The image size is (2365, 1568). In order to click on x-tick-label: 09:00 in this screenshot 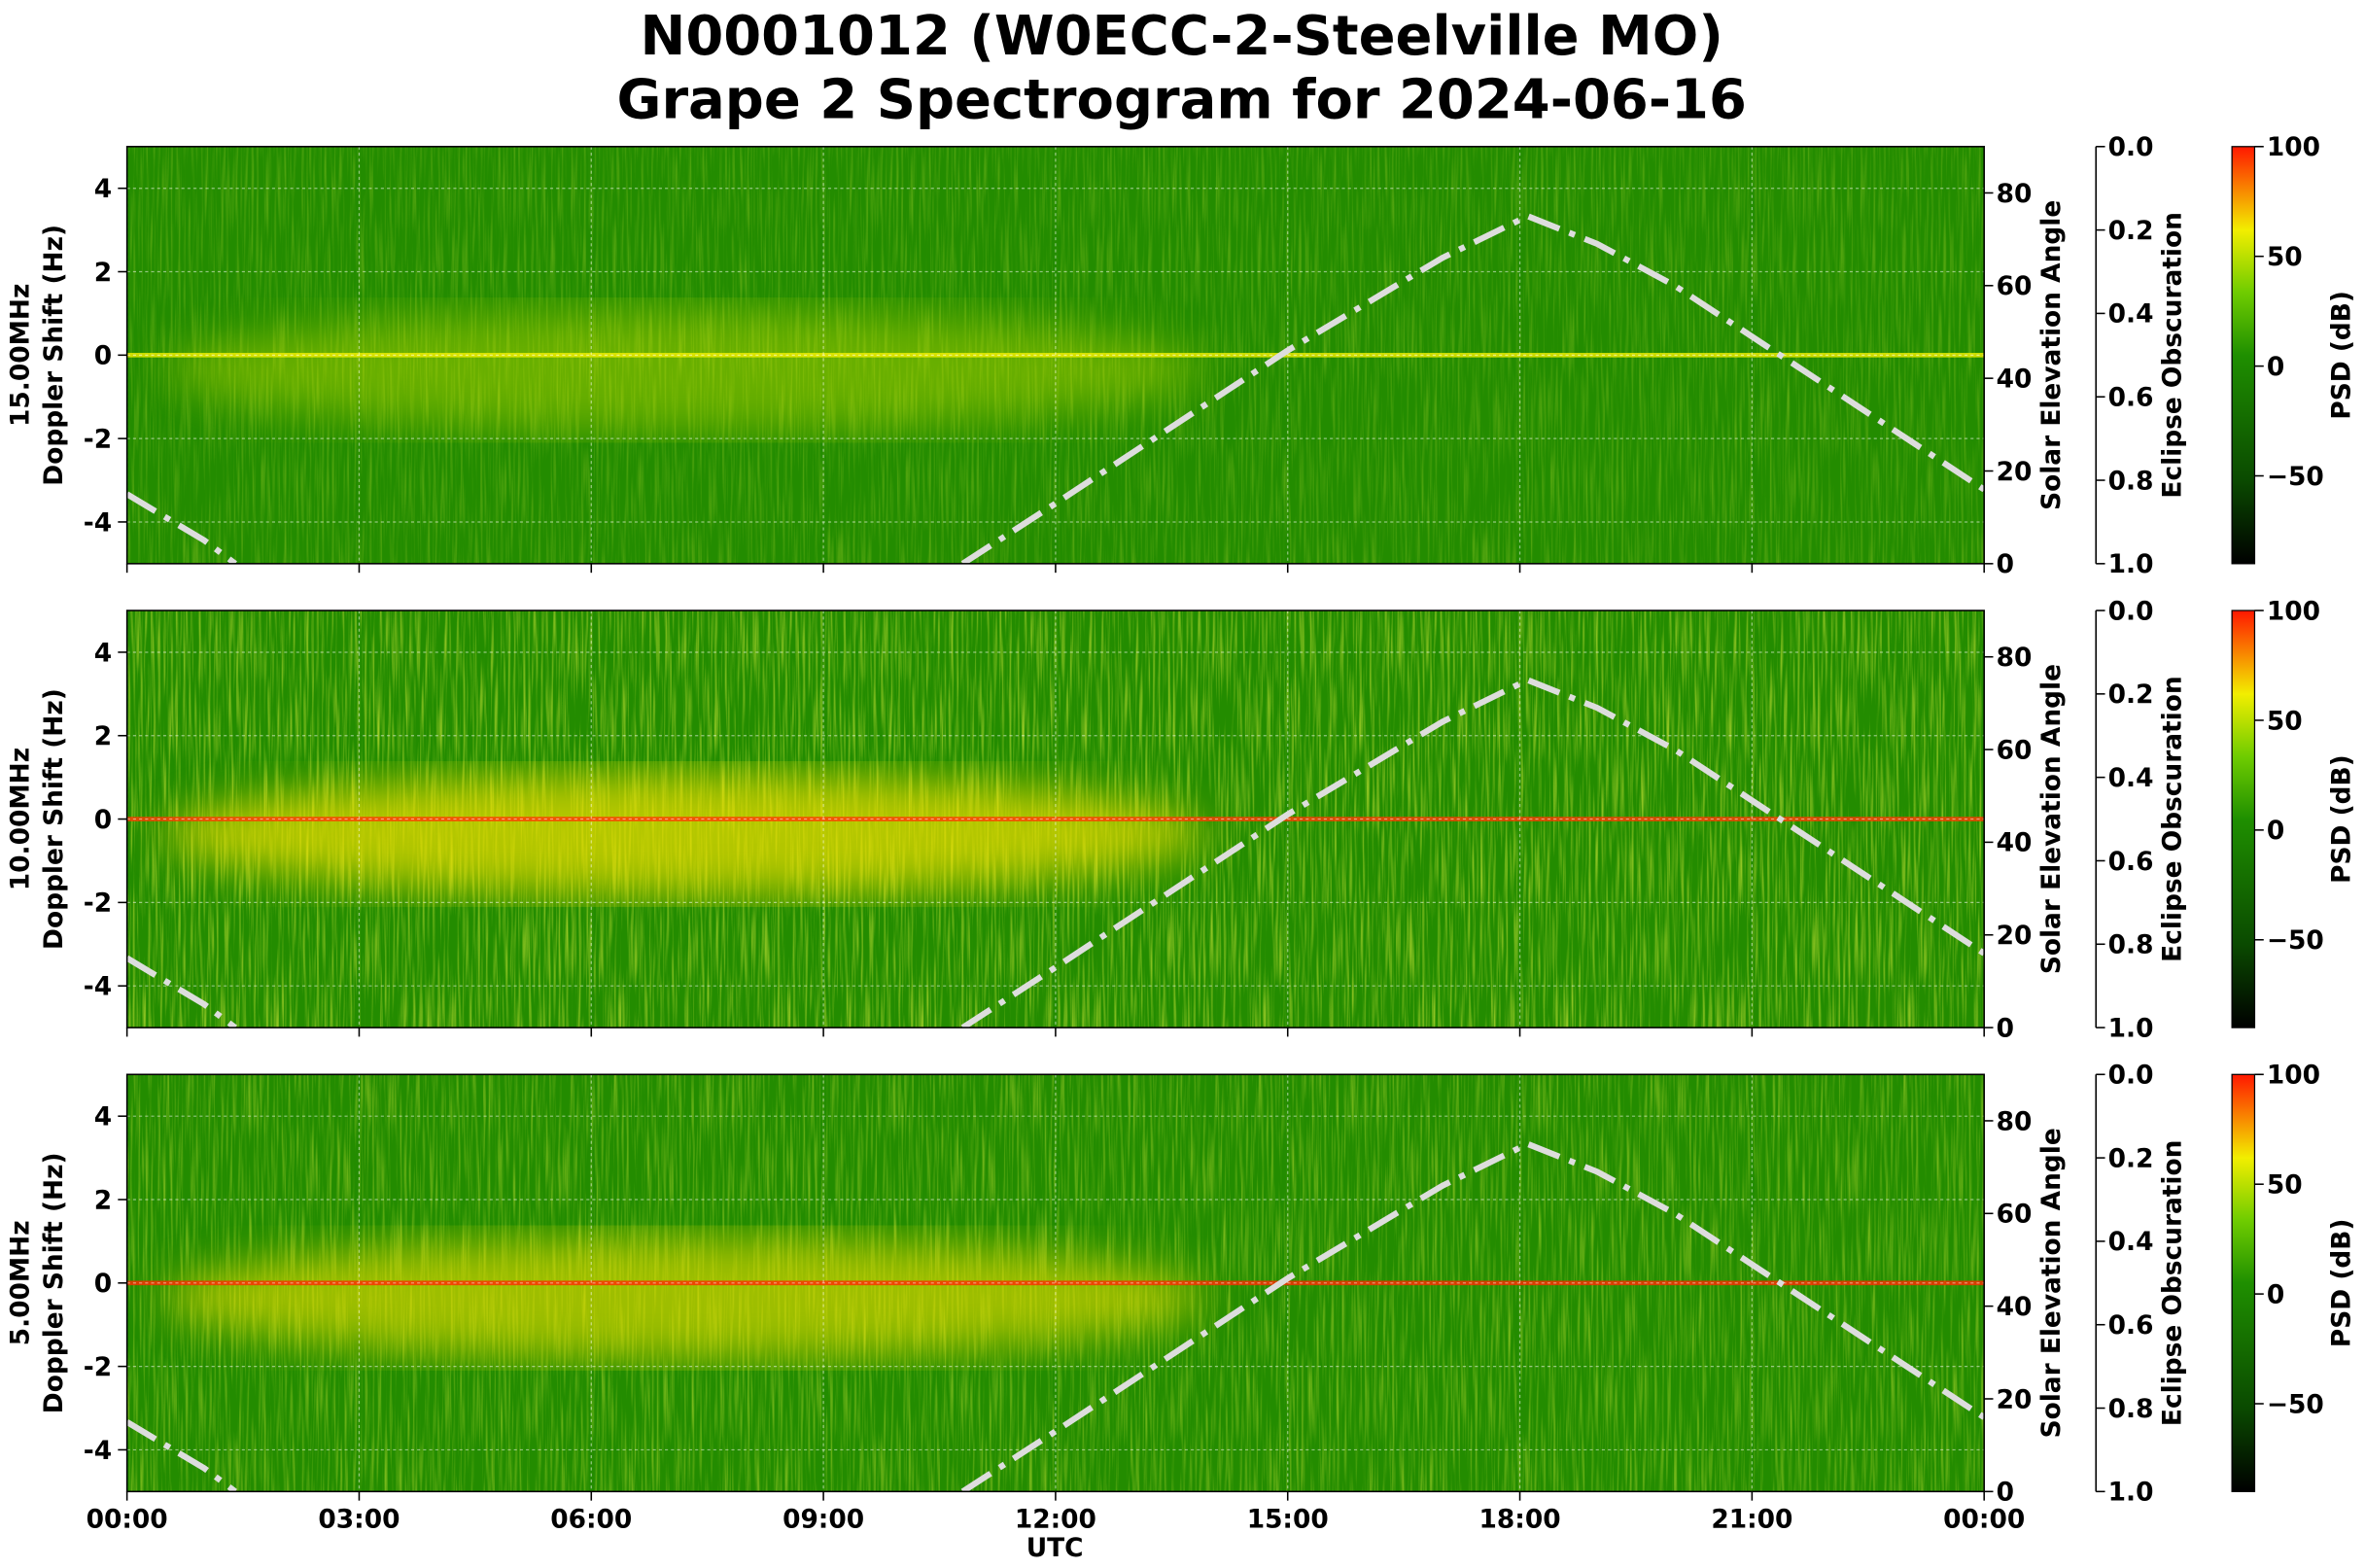, I will do `click(823, 1520)`.